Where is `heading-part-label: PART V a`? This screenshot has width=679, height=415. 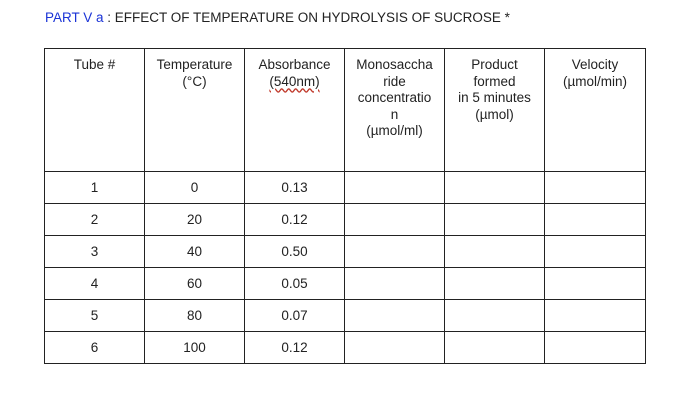
heading-part-label: PART V a is located at coordinates (74, 17).